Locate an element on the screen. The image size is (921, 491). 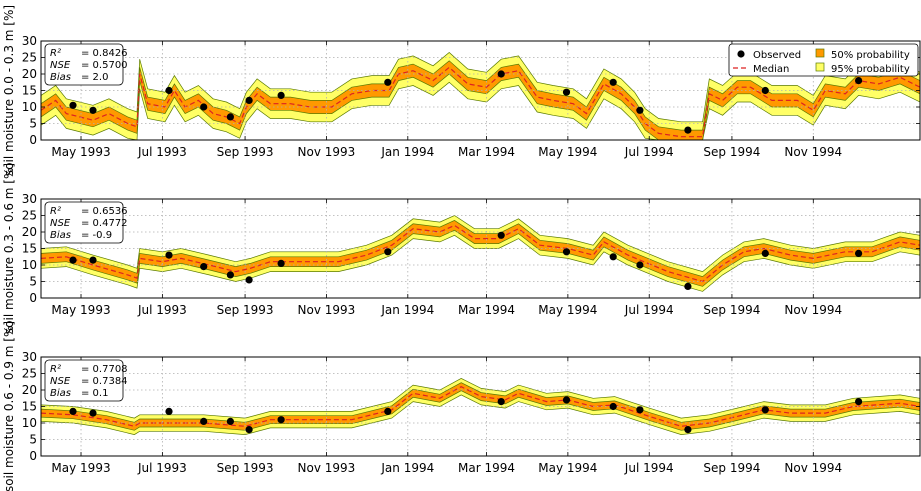
legend-median-label: Median is located at coordinates (771, 69).